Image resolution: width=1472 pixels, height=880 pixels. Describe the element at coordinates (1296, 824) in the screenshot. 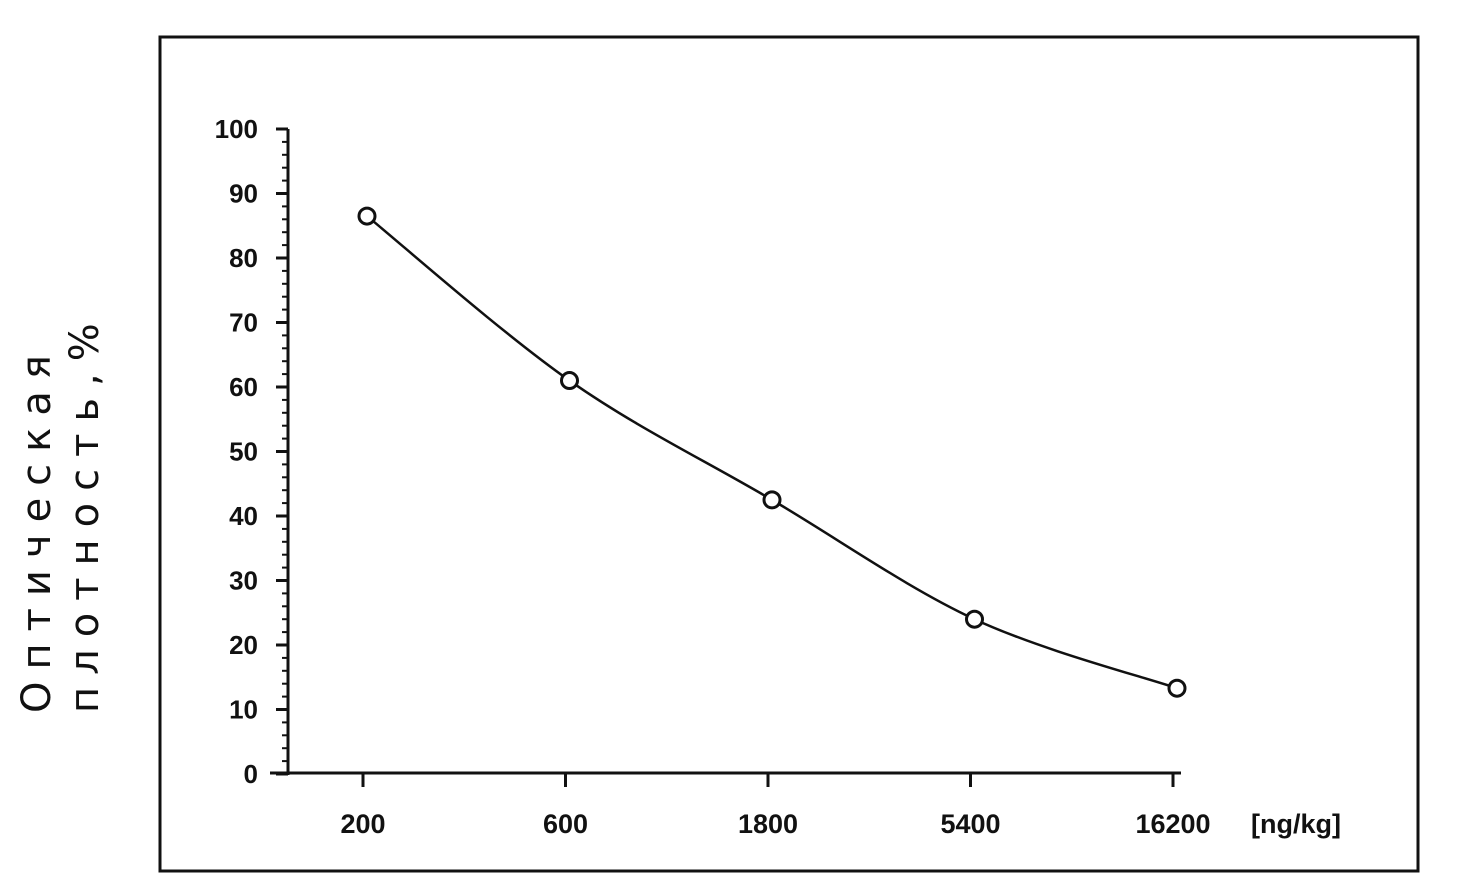

I see `x-unit-label: [ng/kg]` at that location.